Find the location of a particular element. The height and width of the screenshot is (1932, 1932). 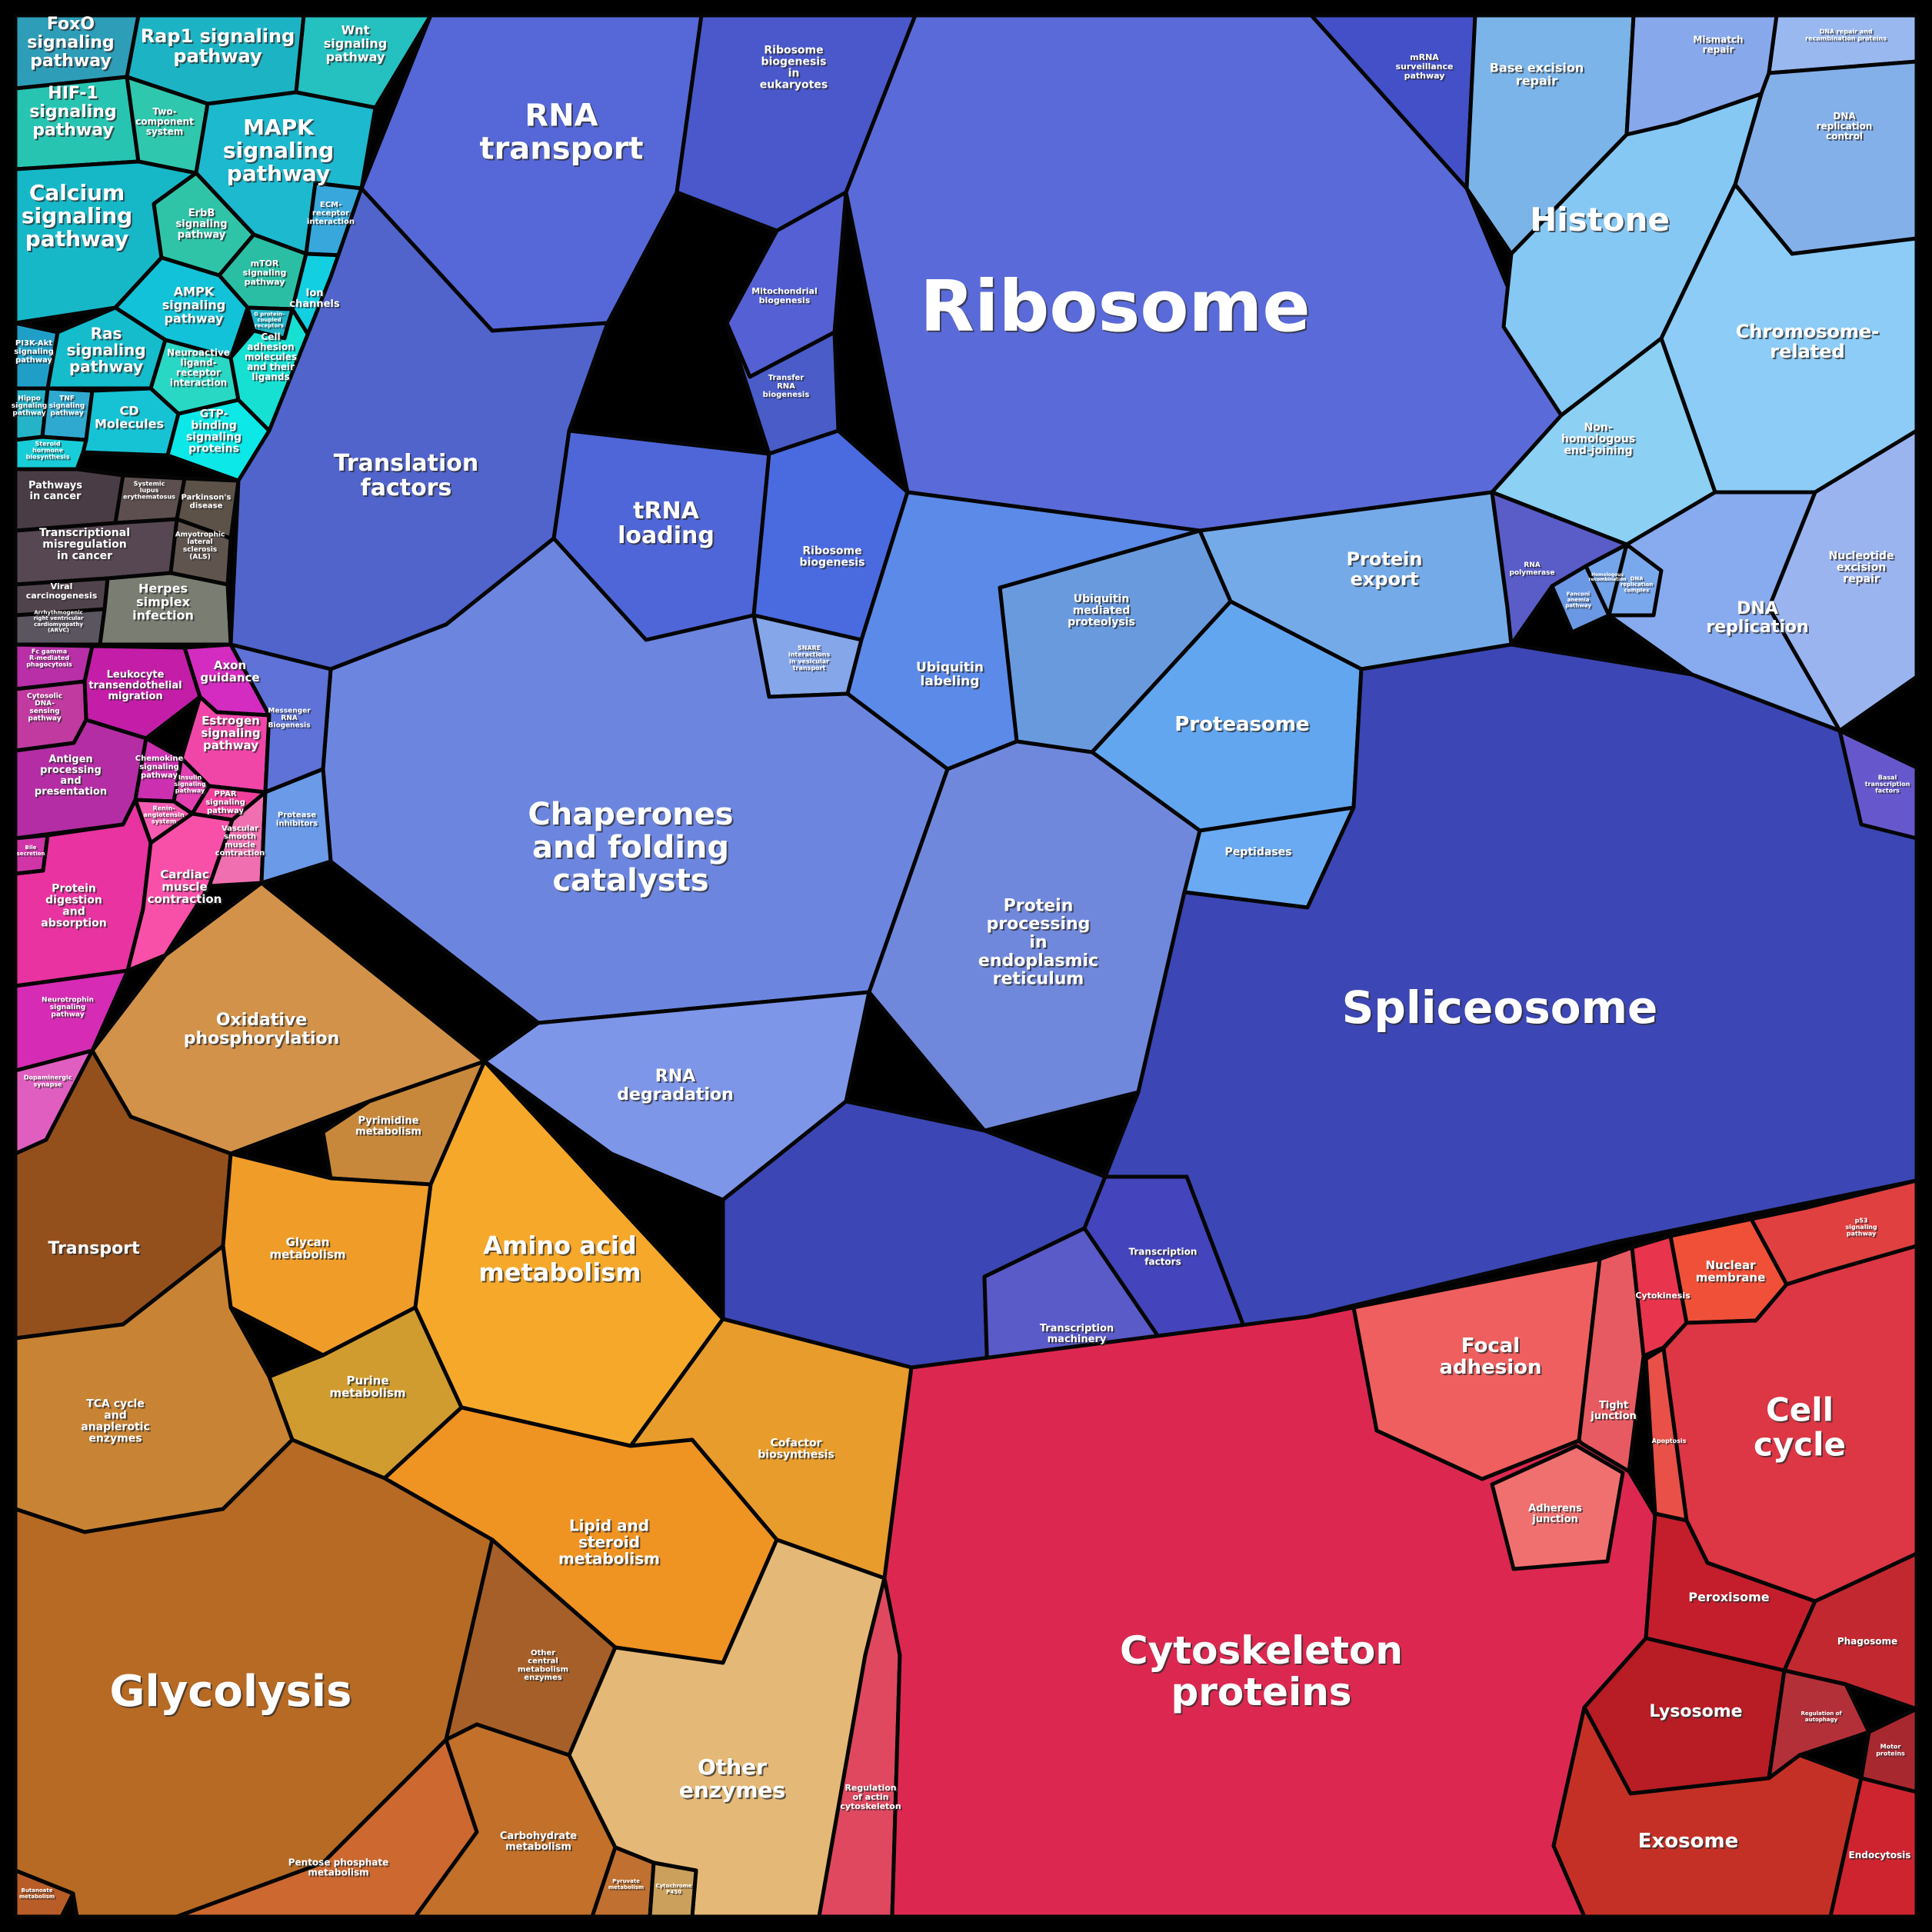

cell-hif1-signaling is located at coordinates (77, 123).